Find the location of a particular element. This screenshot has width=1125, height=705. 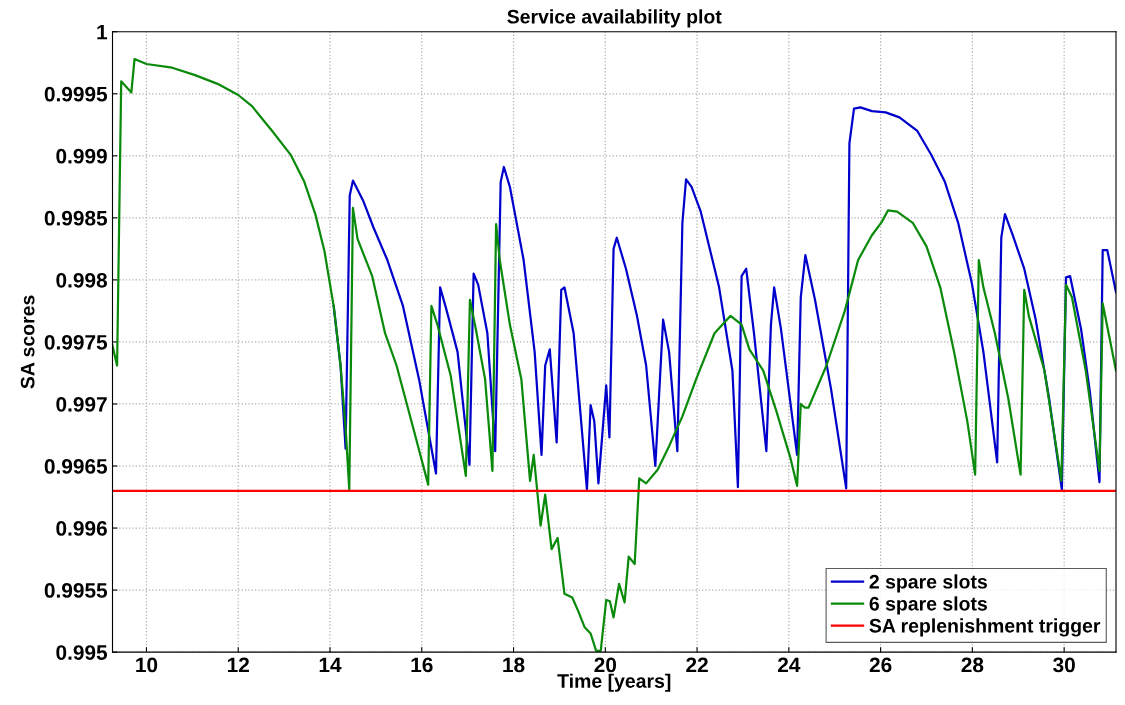

y-tick-label: 0.9955 is located at coordinates (76, 590).